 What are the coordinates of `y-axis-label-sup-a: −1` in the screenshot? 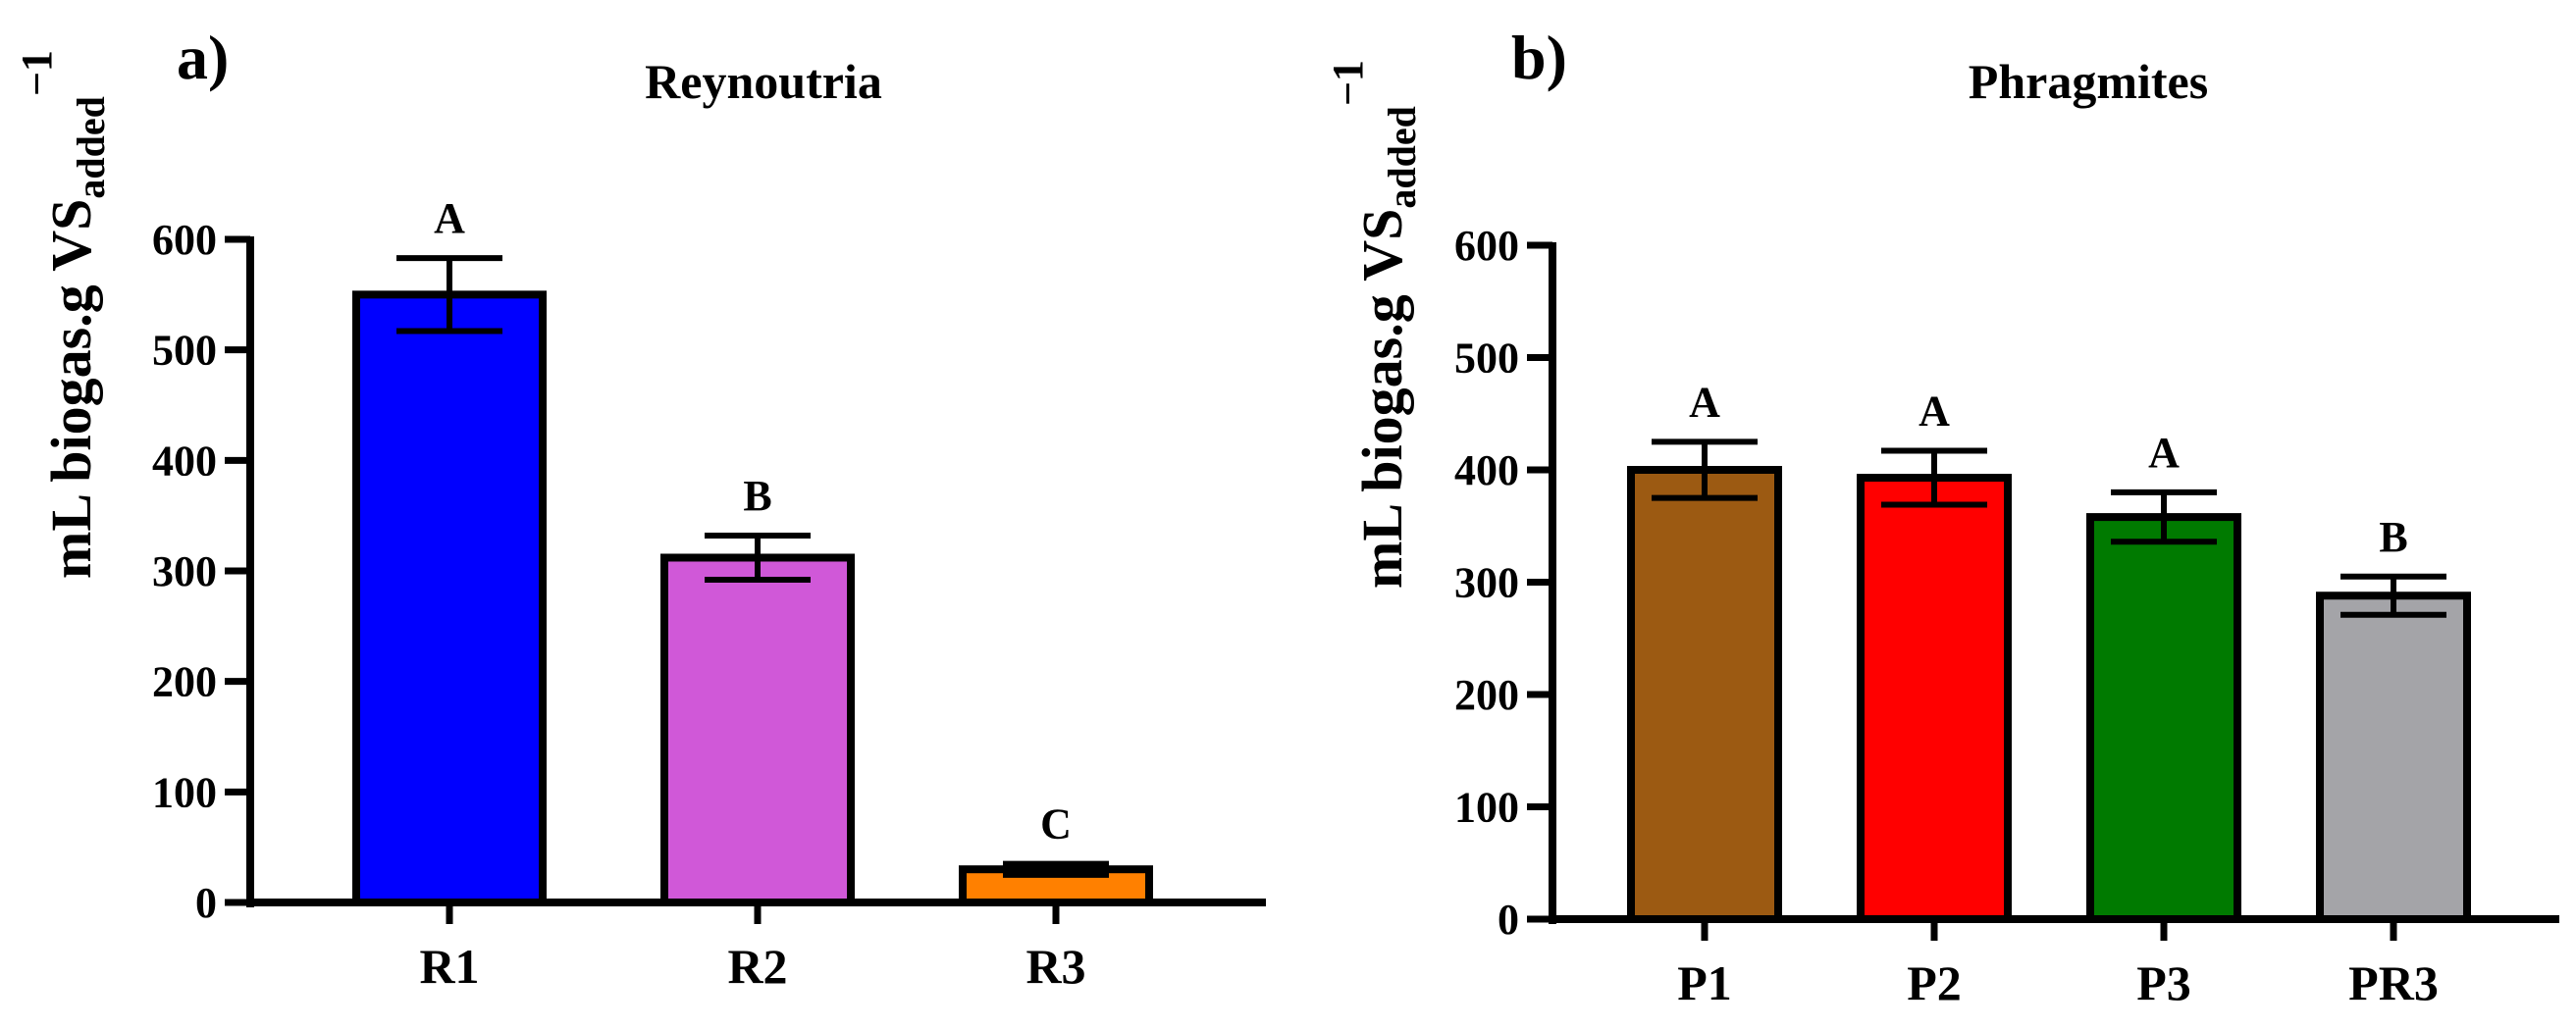 It's located at (37, 73).